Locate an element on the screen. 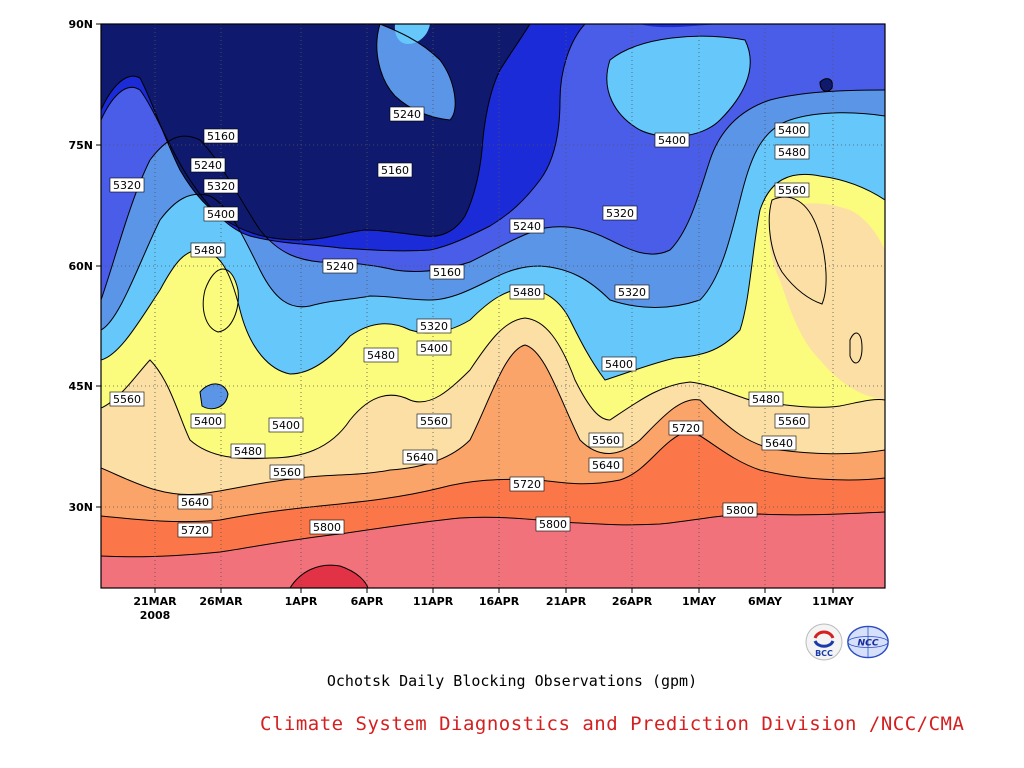  x-tick-label: 1APR is located at coordinates (301, 601).